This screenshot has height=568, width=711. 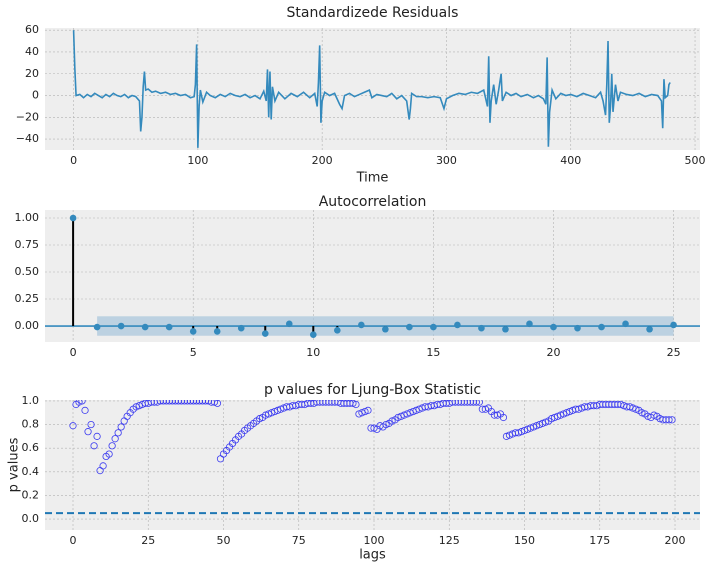 I want to click on x-tick-label: 10, so click(x=313, y=352).